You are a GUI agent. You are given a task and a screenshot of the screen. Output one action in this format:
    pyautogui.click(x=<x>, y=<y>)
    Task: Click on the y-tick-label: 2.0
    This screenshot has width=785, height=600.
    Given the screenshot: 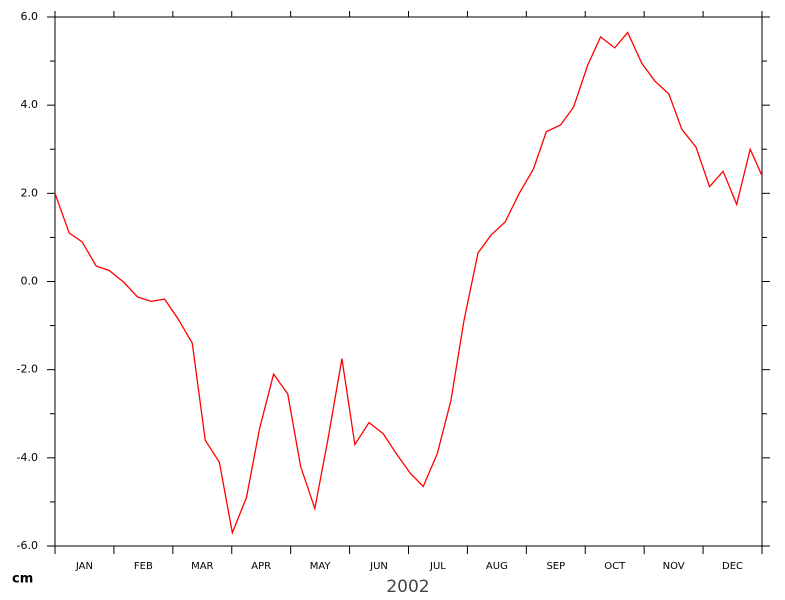 What is the action you would take?
    pyautogui.click(x=30, y=192)
    